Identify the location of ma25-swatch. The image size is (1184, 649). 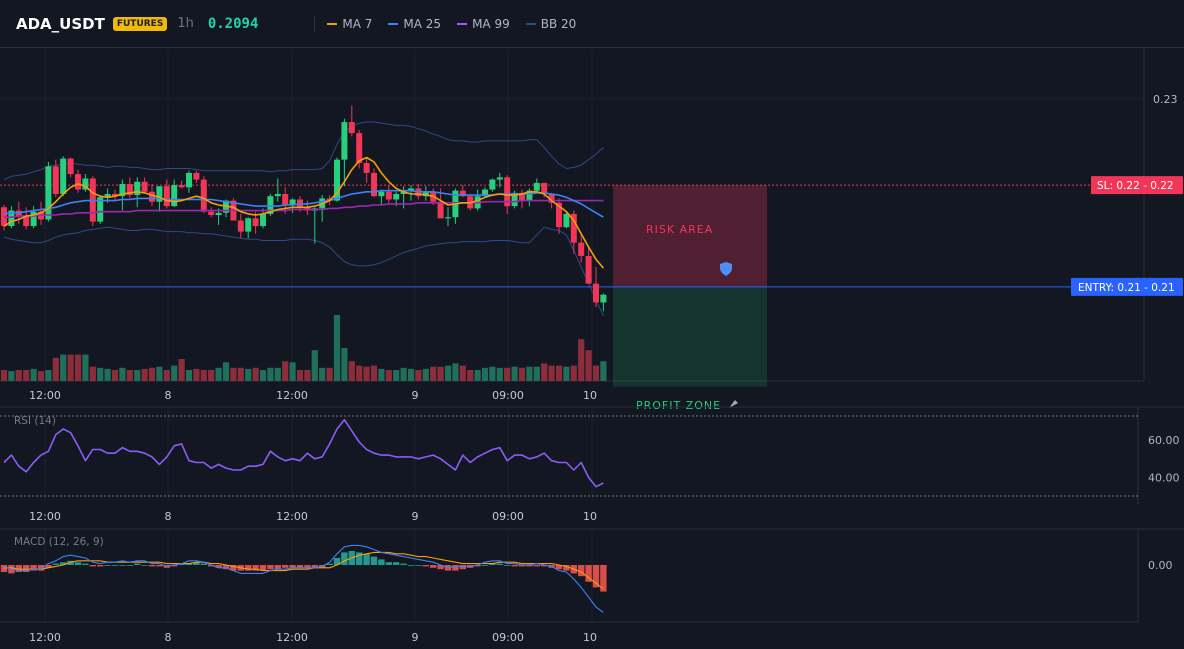
(393, 23).